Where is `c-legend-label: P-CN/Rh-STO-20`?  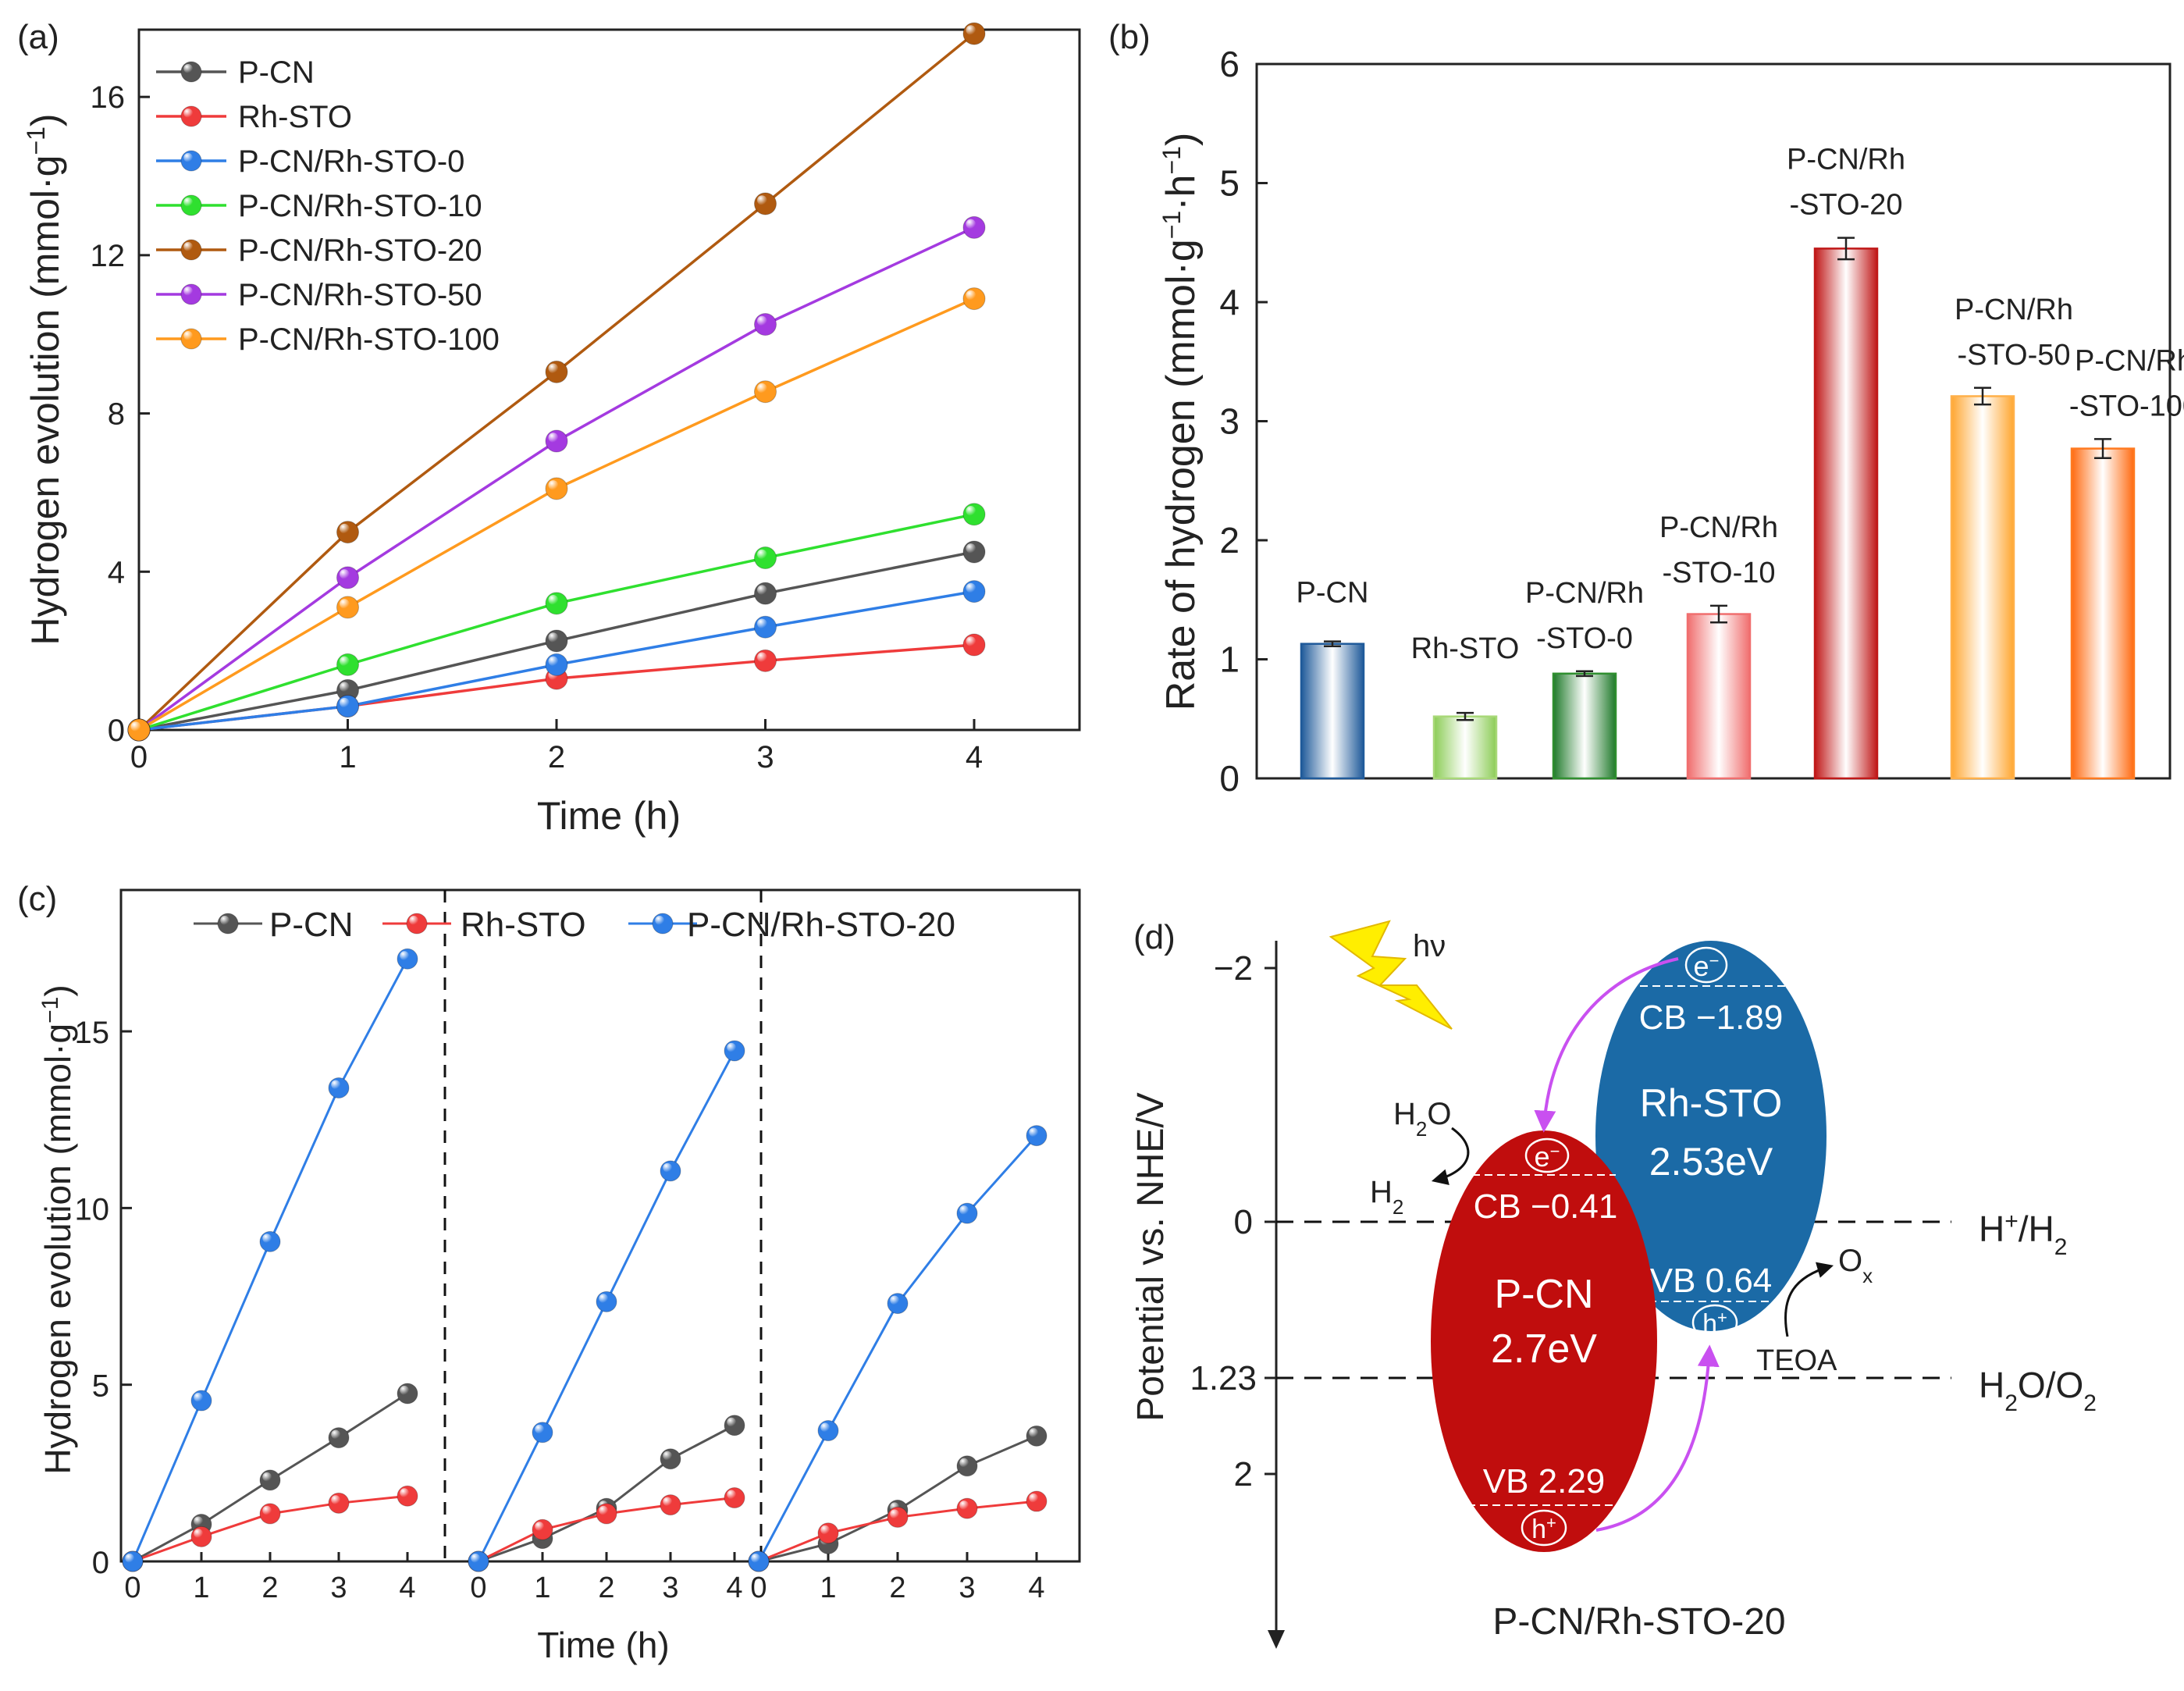
c-legend-label: P-CN/Rh-STO-20 is located at coordinates (821, 925).